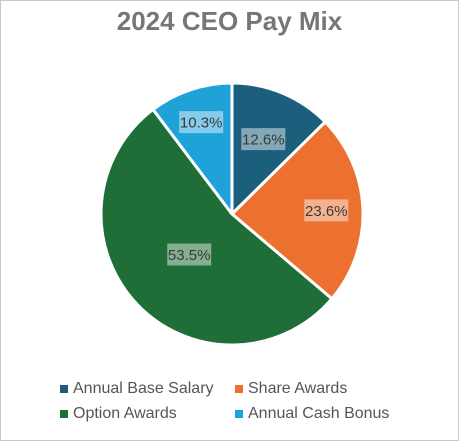 The height and width of the screenshot is (441, 459). I want to click on legend-label: Option Awards, so click(125, 413).